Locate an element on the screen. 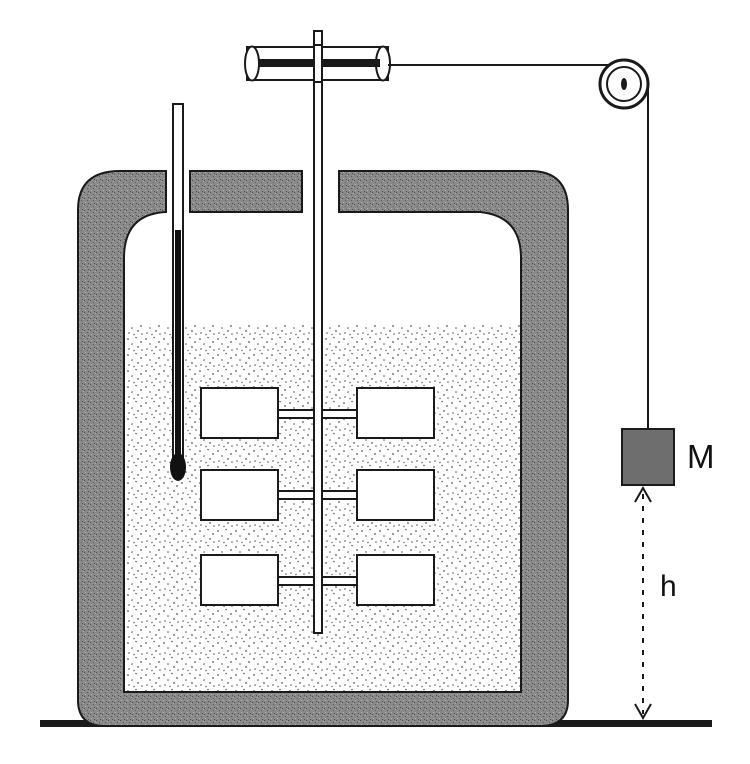 The image size is (750, 764). thermometer-icon is located at coordinates (178, 292).